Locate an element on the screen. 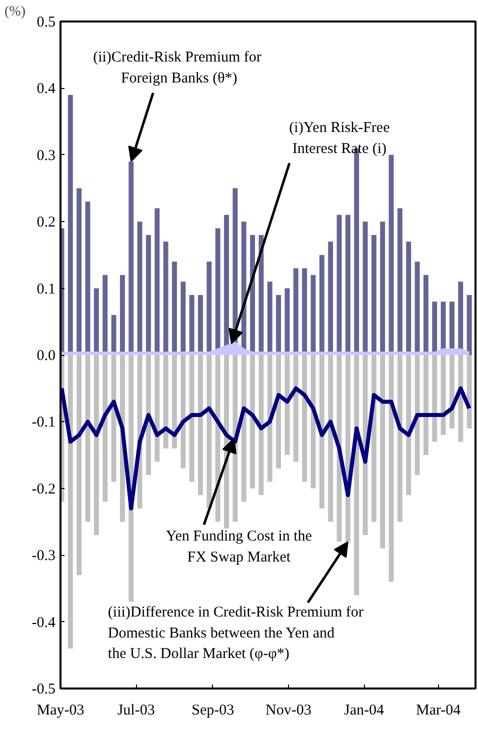 The height and width of the screenshot is (729, 478). y-tick-label: -0.5 is located at coordinates (44, 690).